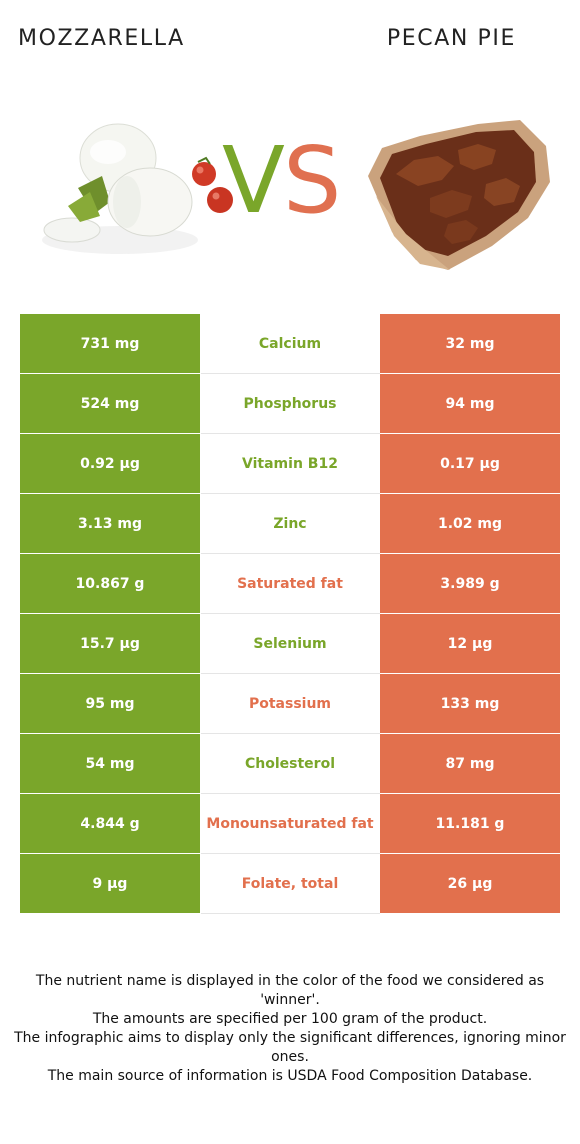 This screenshot has width=580, height=1144. What do you see at coordinates (469, 523) in the screenshot?
I see `right-value: 1.02 mg` at bounding box center [469, 523].